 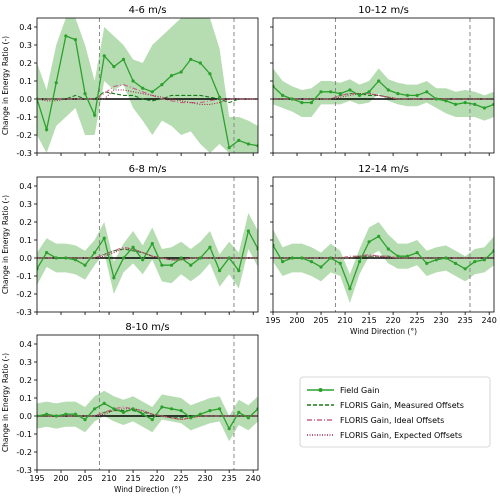 I want to click on legend-label: FLORIS Gain, Ideal Offsets, so click(x=392, y=420).